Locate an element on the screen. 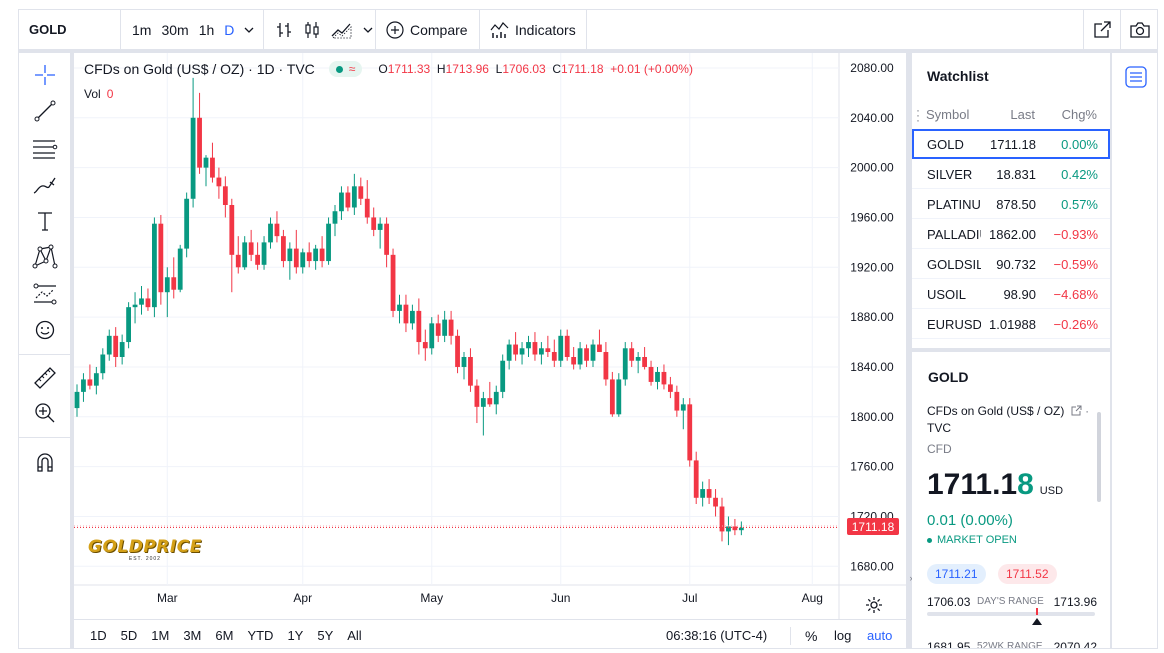 This screenshot has width=1164, height=653. range-5d-button: 5D is located at coordinates (129, 635).